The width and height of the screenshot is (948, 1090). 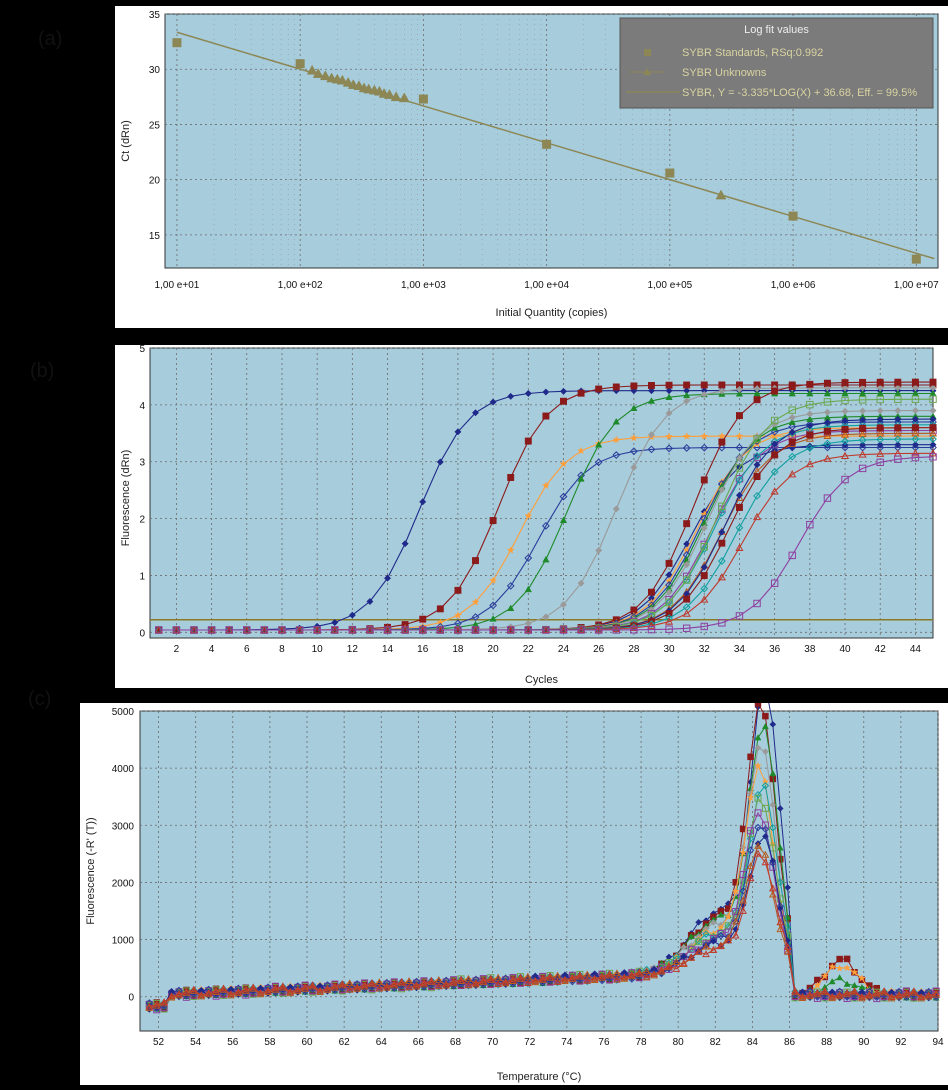 I want to click on x-tick-label: 26, so click(x=599, y=649).